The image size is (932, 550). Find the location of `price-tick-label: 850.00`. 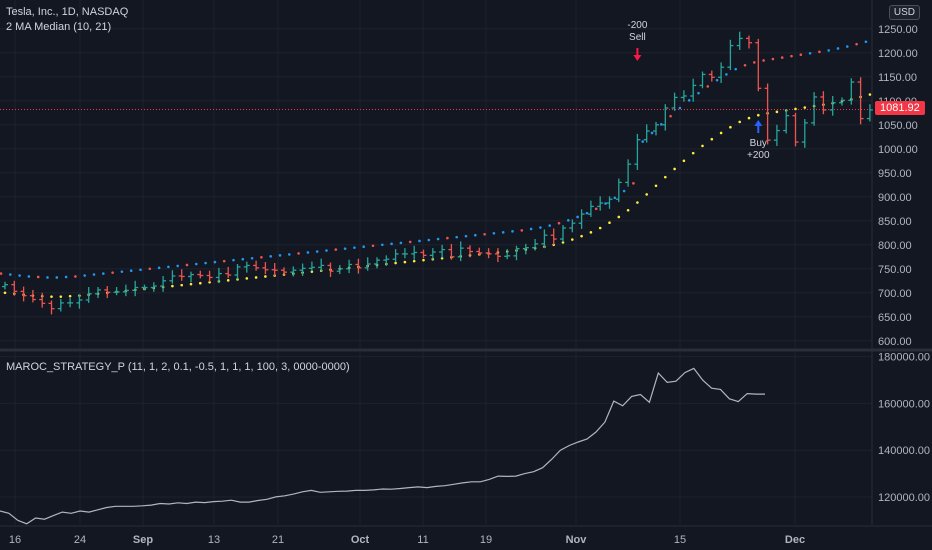

price-tick-label: 850.00 is located at coordinates (895, 222).